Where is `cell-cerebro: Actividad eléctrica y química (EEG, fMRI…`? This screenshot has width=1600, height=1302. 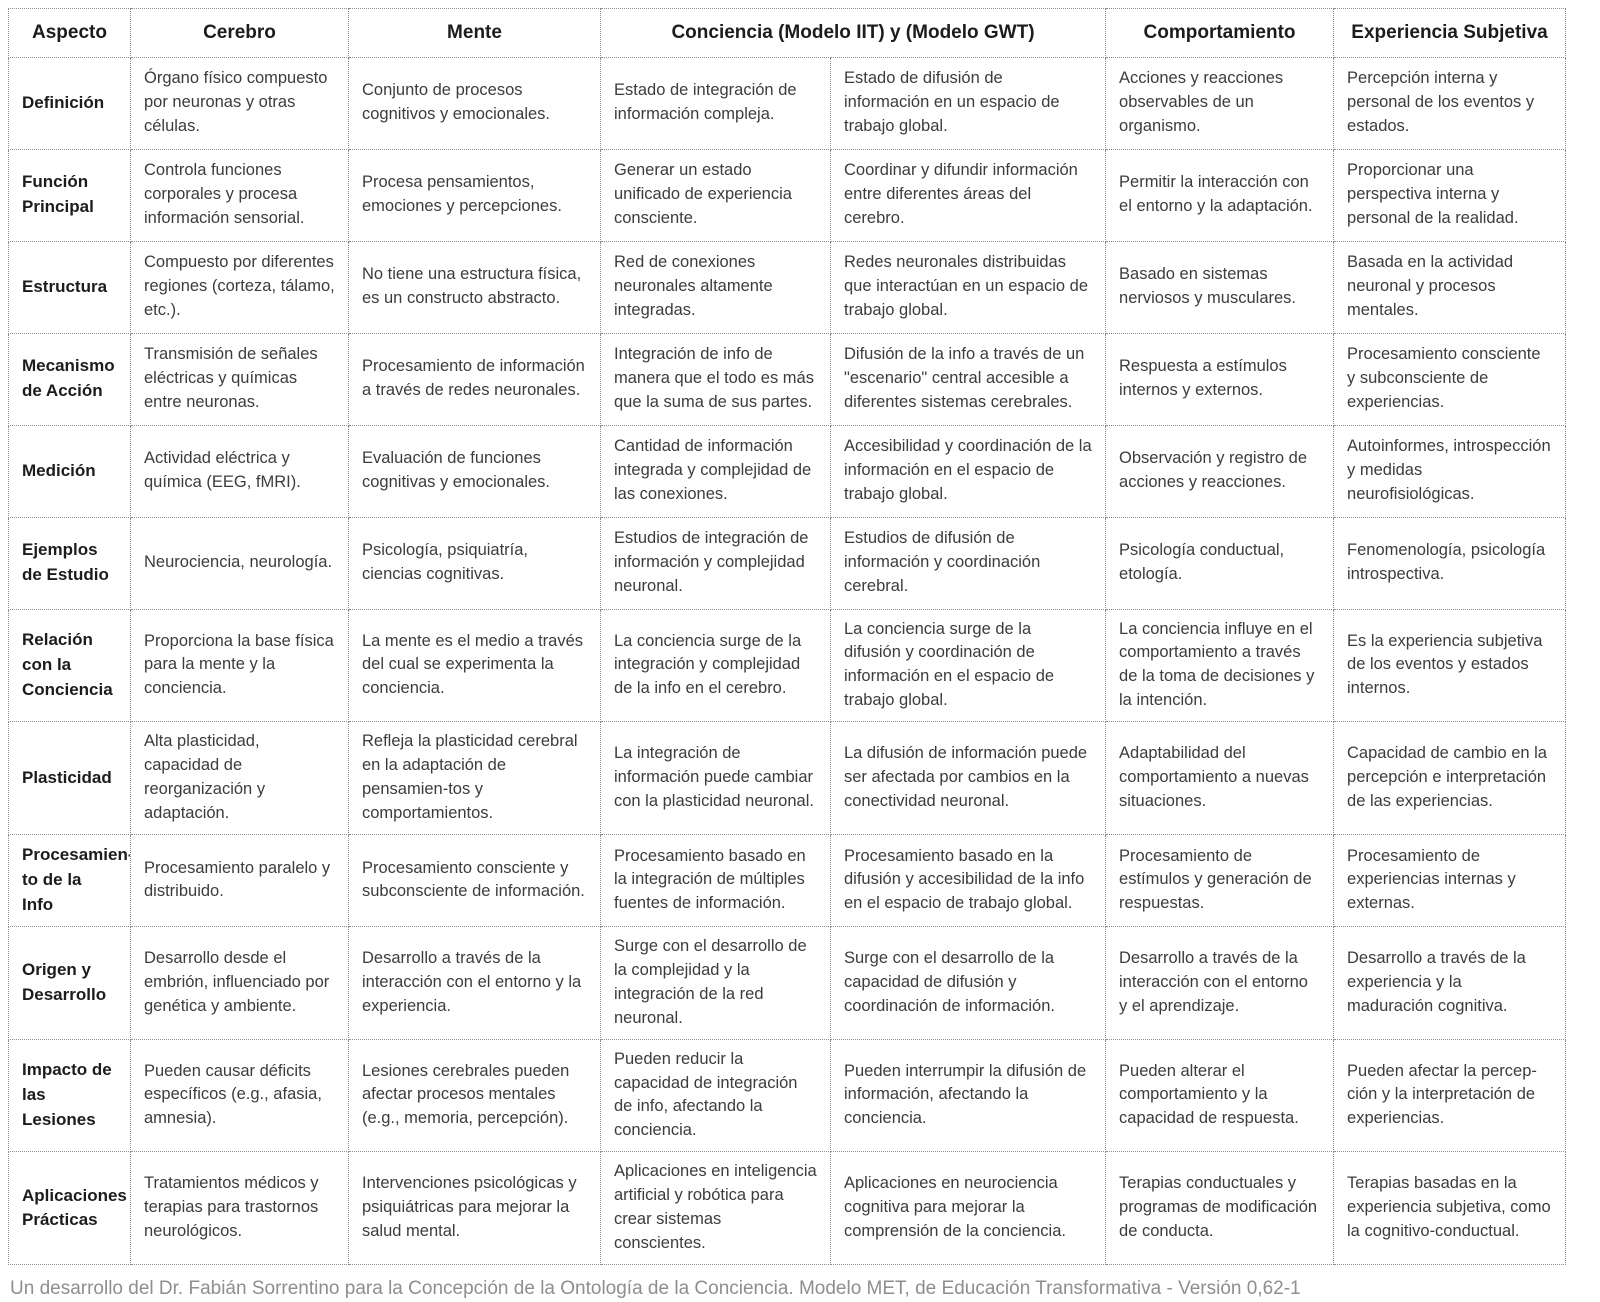
cell-cerebro: Actividad eléctrica y química (EEG, fMRI… is located at coordinates (239, 471).